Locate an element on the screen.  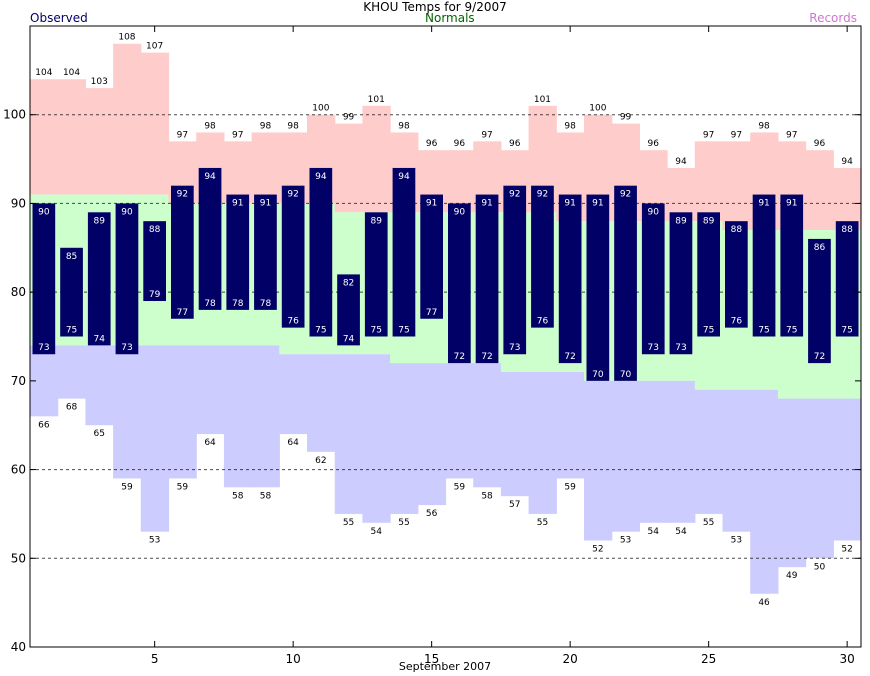
legend-records: Records is located at coordinates (833, 18).